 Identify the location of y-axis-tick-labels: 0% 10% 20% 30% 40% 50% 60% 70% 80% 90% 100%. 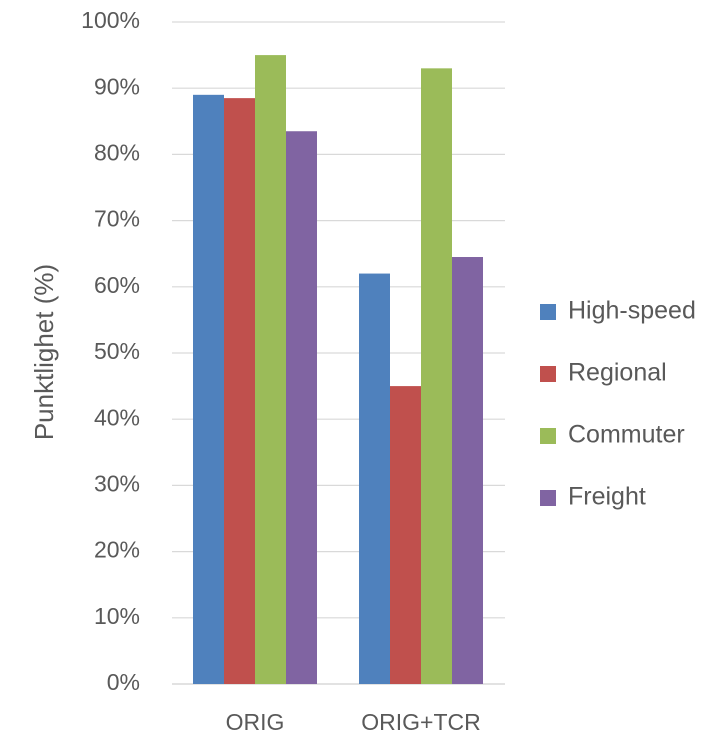
(110, 351).